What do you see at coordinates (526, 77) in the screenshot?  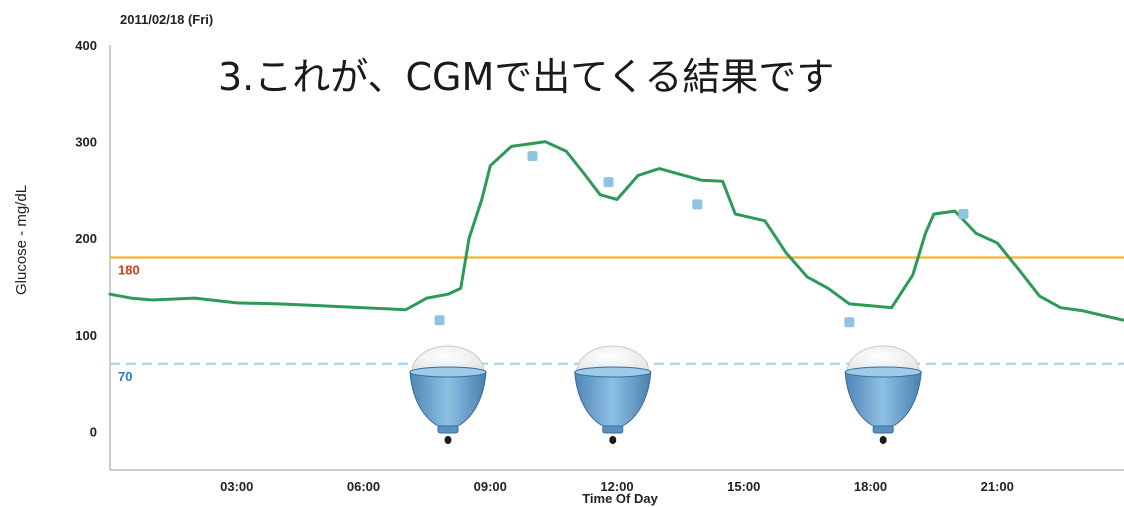 I see `chart-title: 3.これが、CGMで出てくる結果です` at bounding box center [526, 77].